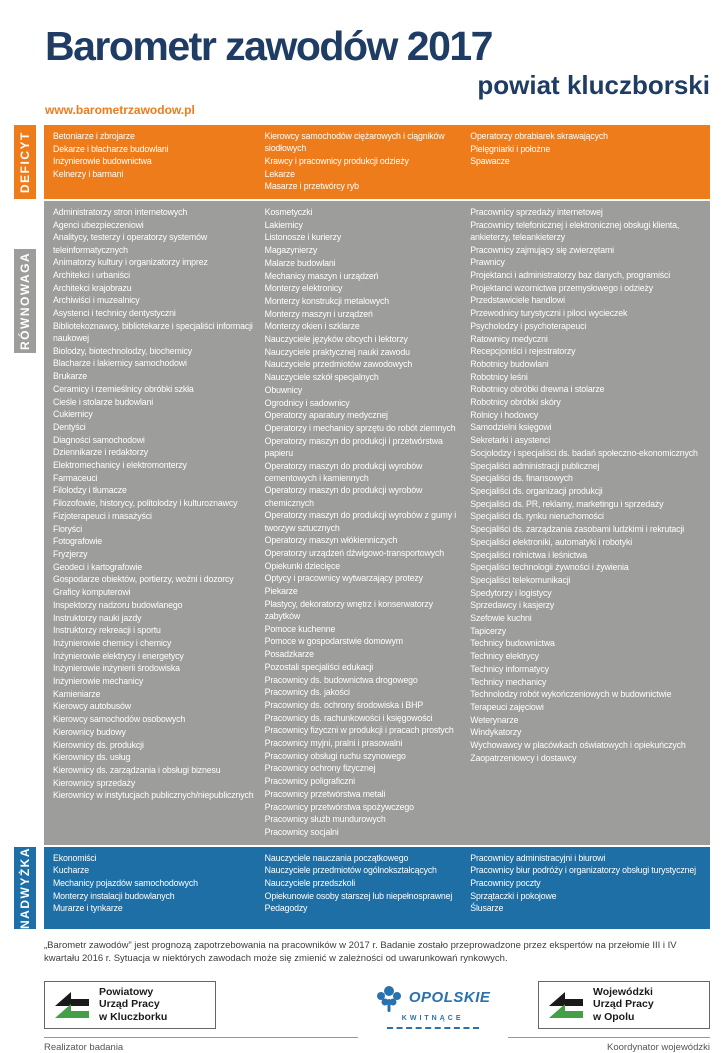 The image size is (725, 1053). What do you see at coordinates (84, 1047) in the screenshot?
I see `realizator-caption: Realizator badania` at bounding box center [84, 1047].